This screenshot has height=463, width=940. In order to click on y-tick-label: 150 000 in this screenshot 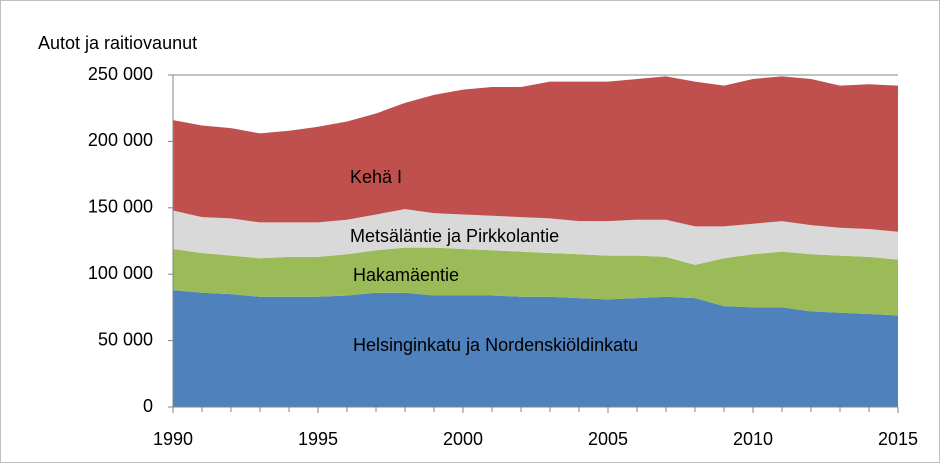, I will do `click(120, 207)`.